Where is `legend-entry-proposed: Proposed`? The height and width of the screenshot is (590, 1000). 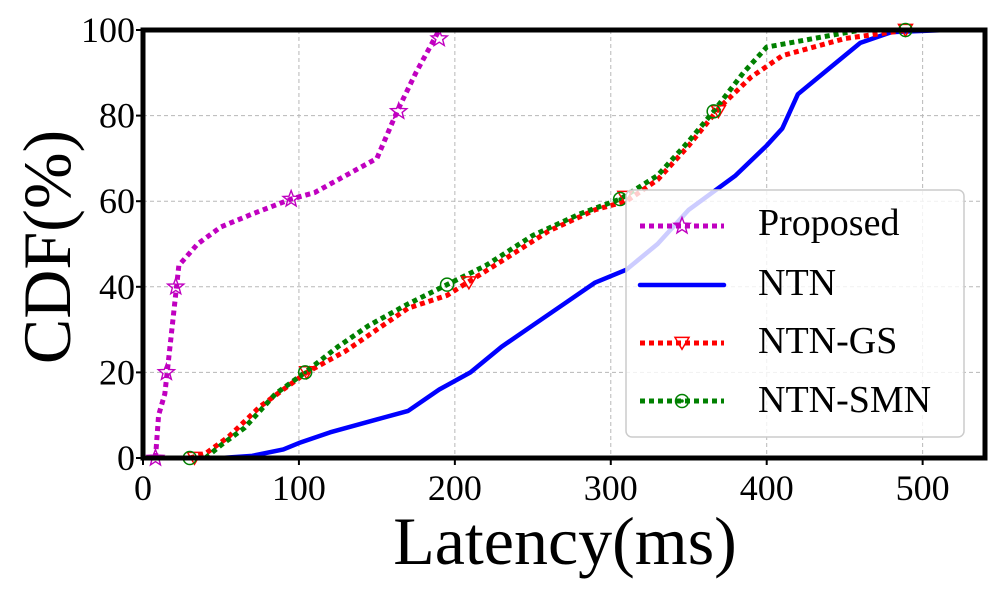 legend-entry-proposed: Proposed is located at coordinates (769, 223).